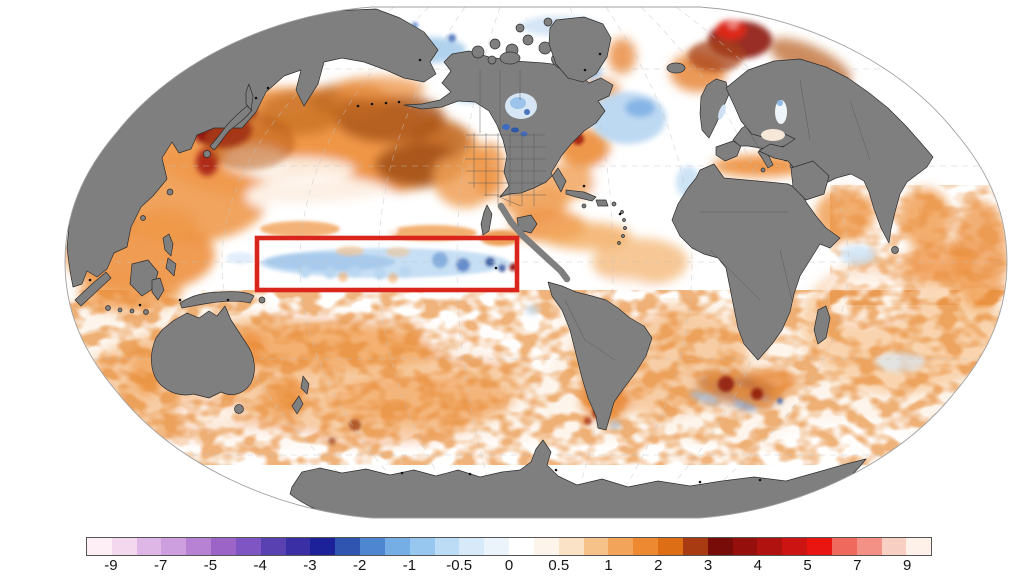 The height and width of the screenshot is (576, 1024). Describe the element at coordinates (580, 49) in the screenshot. I see `island-greenland` at that location.